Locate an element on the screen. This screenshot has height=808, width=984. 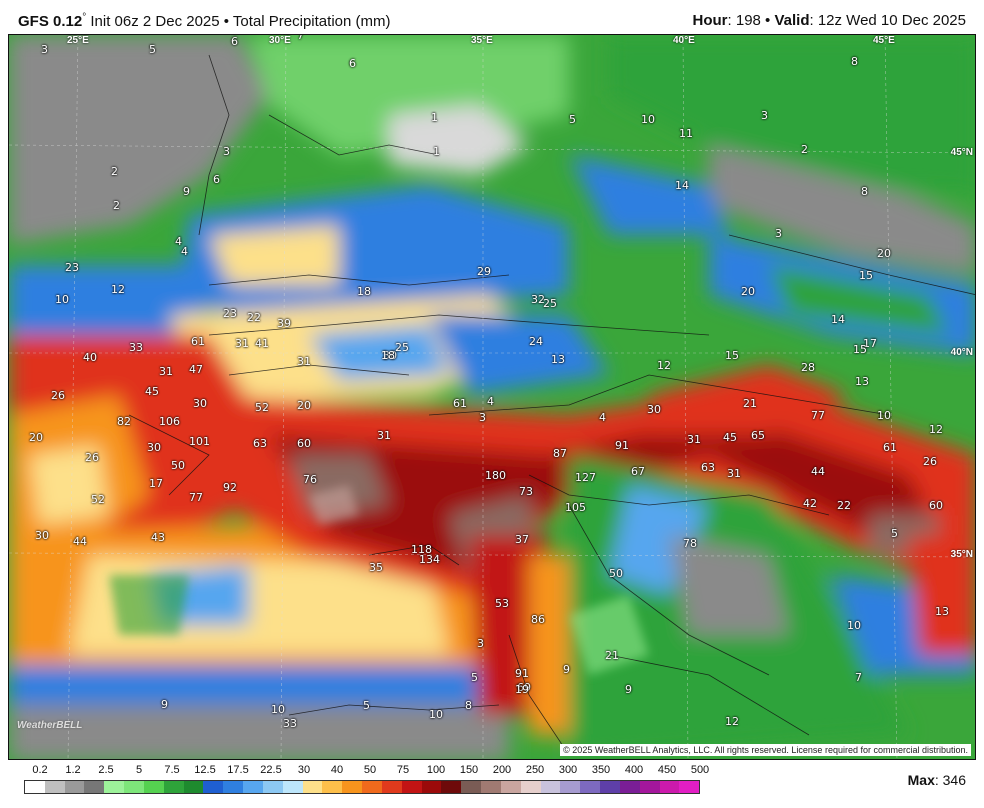
value-label: 60 is located at coordinates (304, 443).